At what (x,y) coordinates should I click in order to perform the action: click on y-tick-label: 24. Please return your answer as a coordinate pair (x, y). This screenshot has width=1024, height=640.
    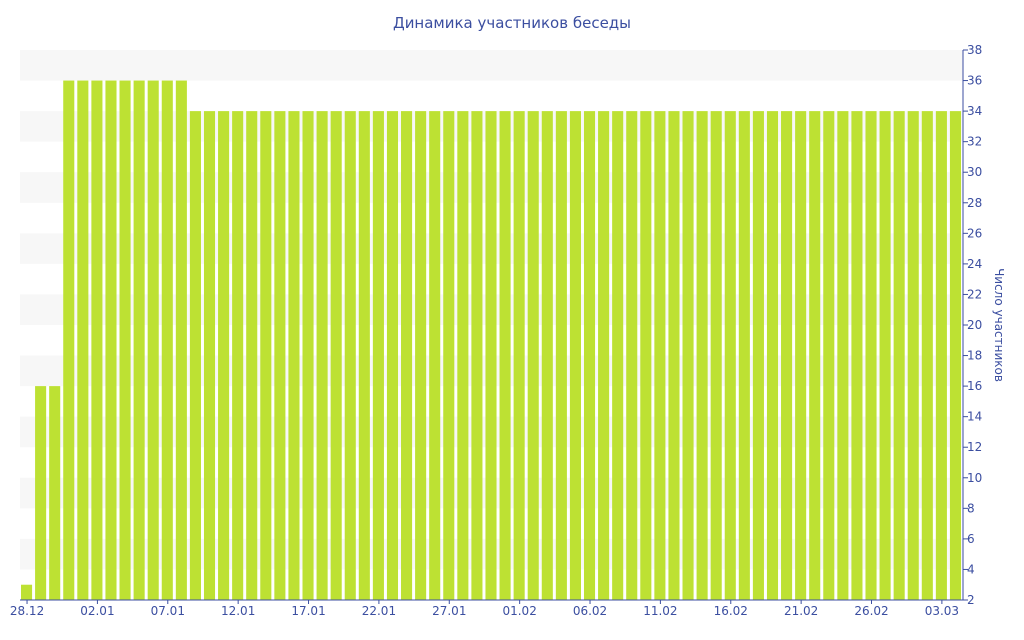
    Looking at the image, I should click on (974, 264).